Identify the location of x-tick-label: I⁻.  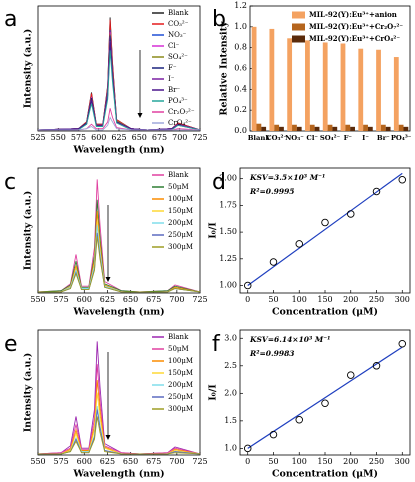
(365, 138).